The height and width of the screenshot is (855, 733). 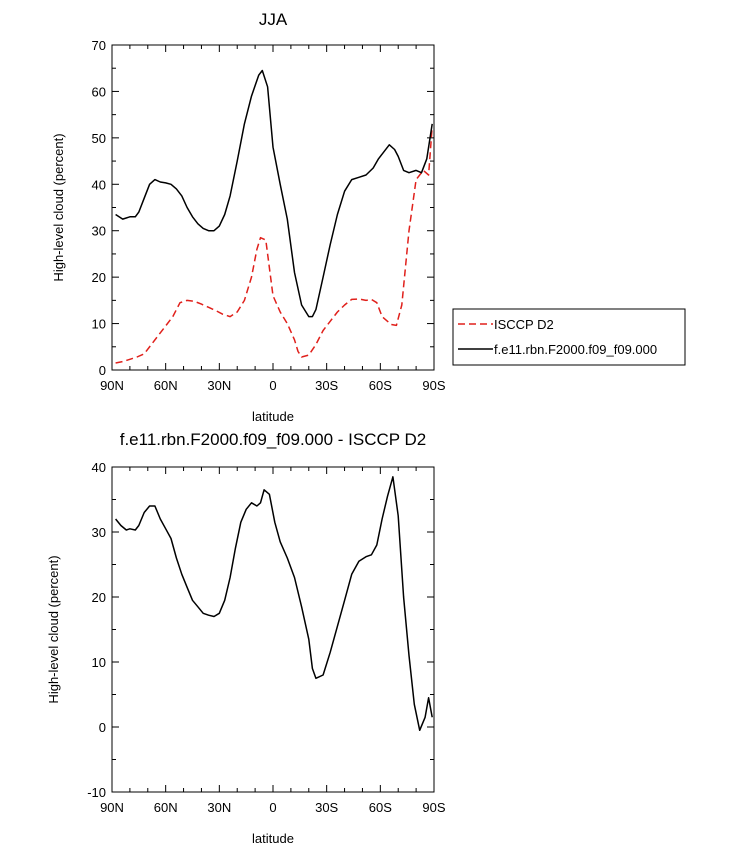 What do you see at coordinates (99, 91) in the screenshot?
I see `y-tick-label: 60` at bounding box center [99, 91].